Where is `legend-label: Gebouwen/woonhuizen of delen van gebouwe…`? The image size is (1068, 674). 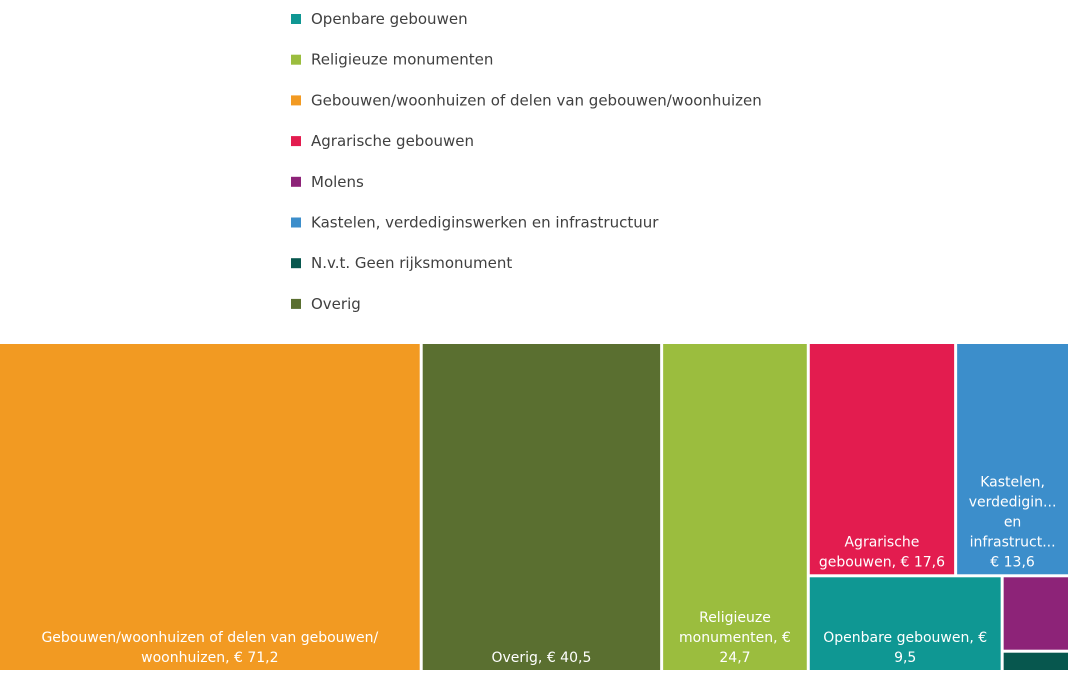 legend-label: Gebouwen/woonhuizen of delen van gebouwe… is located at coordinates (536, 100).